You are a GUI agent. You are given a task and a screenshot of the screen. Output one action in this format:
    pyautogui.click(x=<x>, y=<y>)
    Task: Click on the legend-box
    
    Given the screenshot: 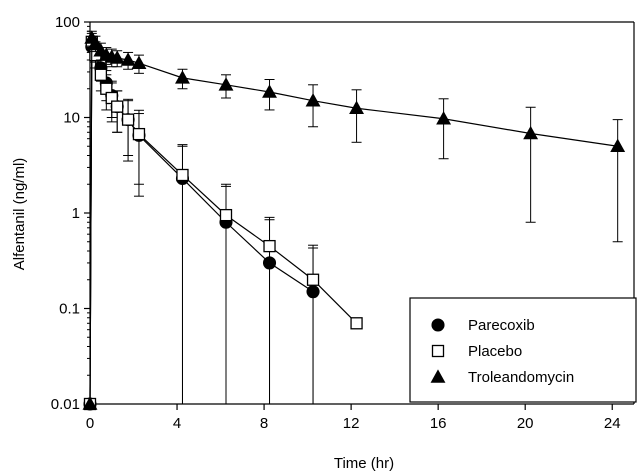 What is the action you would take?
    pyautogui.click(x=523, y=350)
    